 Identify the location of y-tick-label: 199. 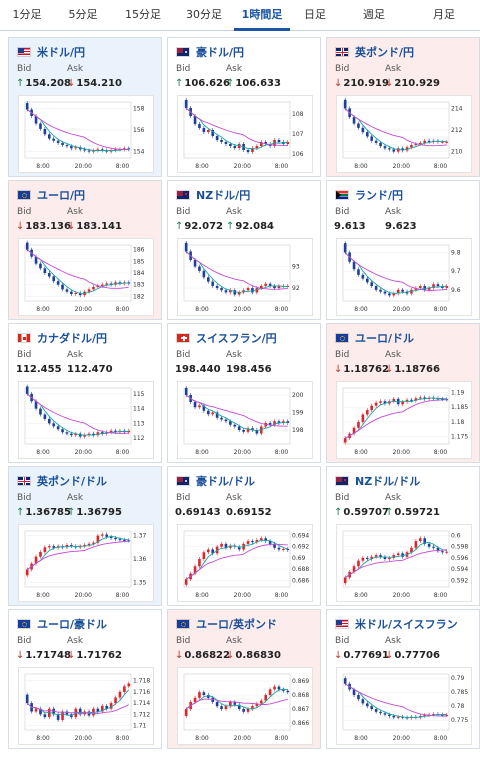
(298, 413).